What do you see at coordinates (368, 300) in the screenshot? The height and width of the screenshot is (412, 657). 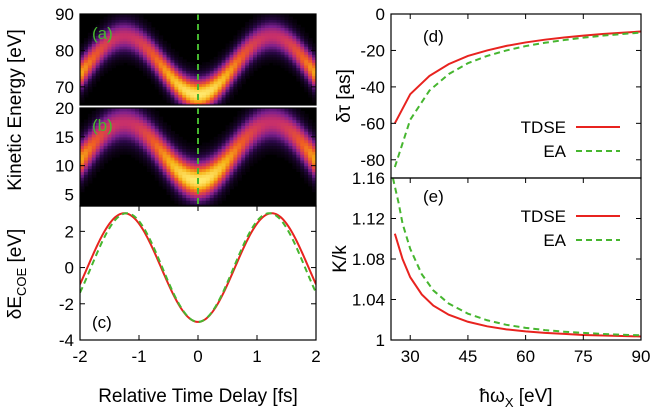 I see `panel-e-ytick-label: 1.04` at bounding box center [368, 300].